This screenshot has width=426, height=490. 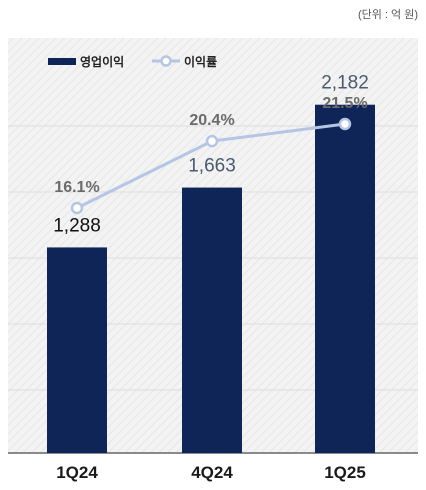 I want to click on bar-1q24, so click(x=77, y=350).